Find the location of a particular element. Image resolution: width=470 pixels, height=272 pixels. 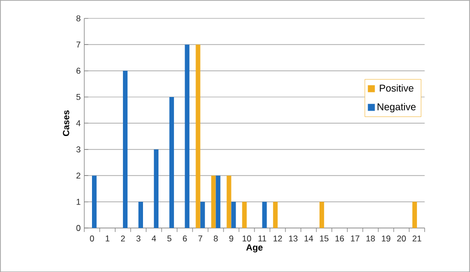

x-tick-label: 6 is located at coordinates (184, 238).